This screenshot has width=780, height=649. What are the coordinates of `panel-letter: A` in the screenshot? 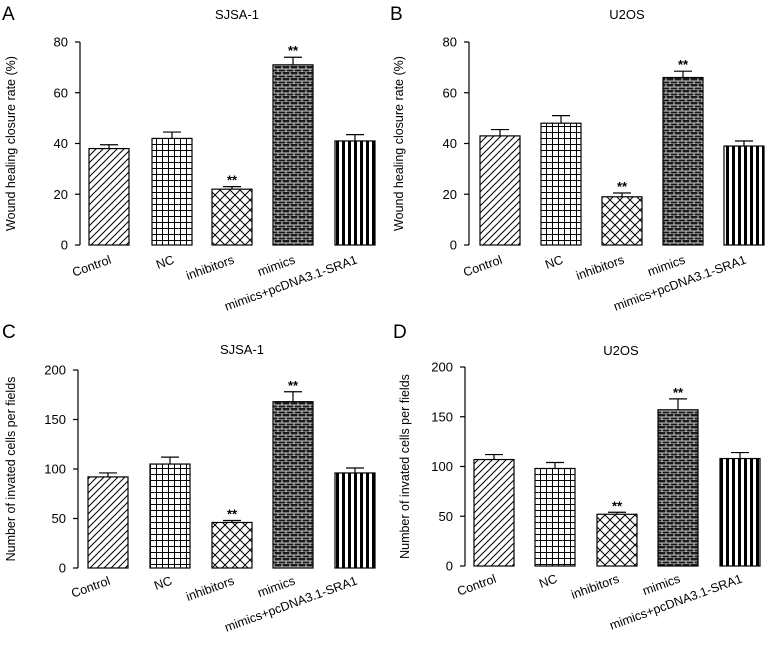 It's located at (8, 14).